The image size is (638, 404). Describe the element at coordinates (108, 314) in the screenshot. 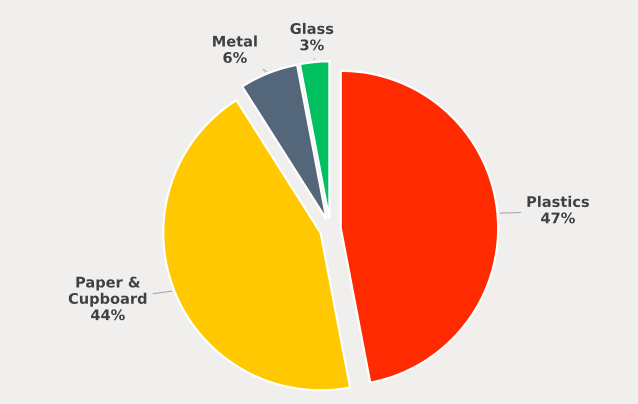

I see `data-label: 44%` at that location.